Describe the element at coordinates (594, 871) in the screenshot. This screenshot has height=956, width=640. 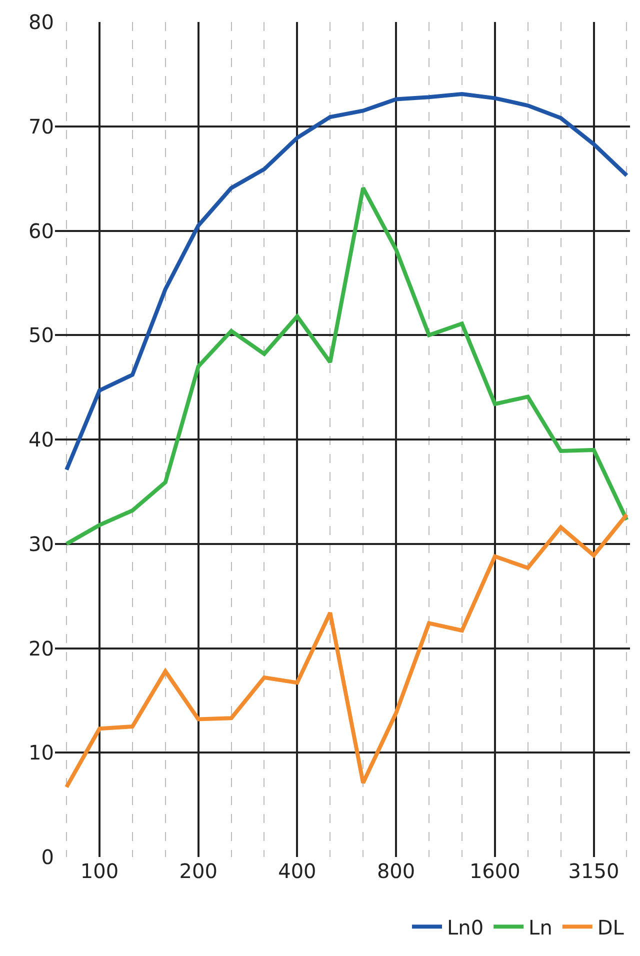
I see `x-tick-label: 3150` at that location.